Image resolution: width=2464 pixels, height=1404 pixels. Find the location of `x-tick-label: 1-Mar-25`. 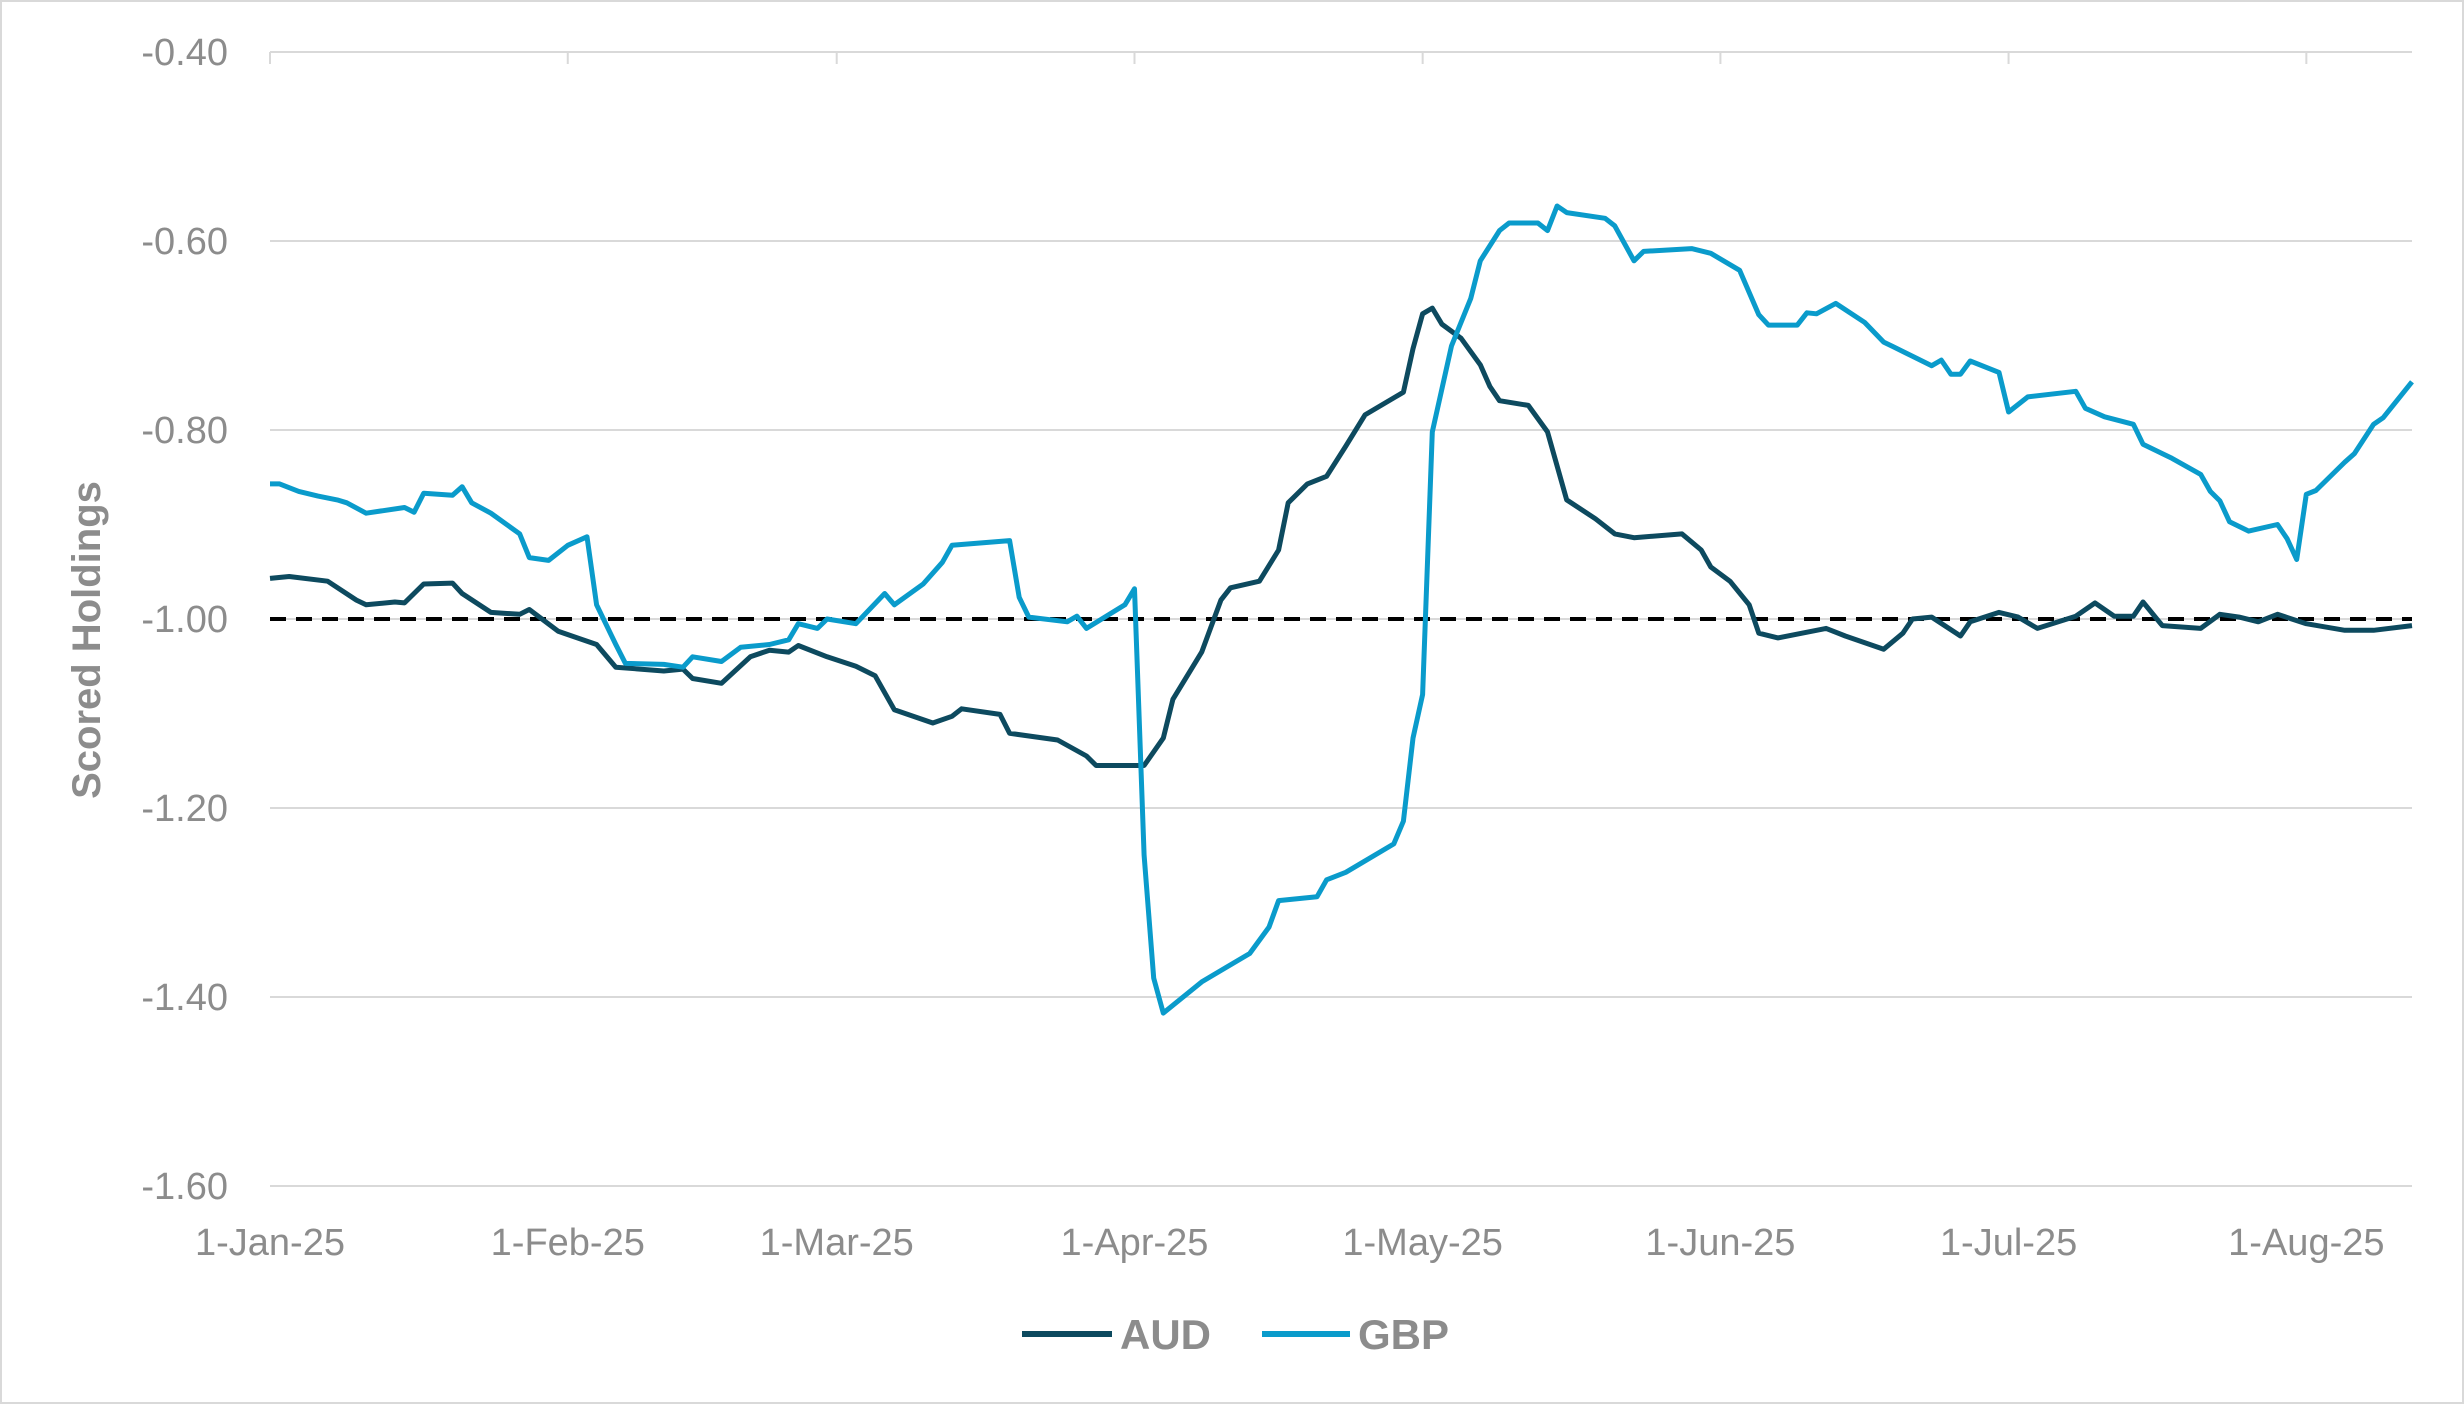

x-tick-label: 1-Mar-25 is located at coordinates (837, 1243).